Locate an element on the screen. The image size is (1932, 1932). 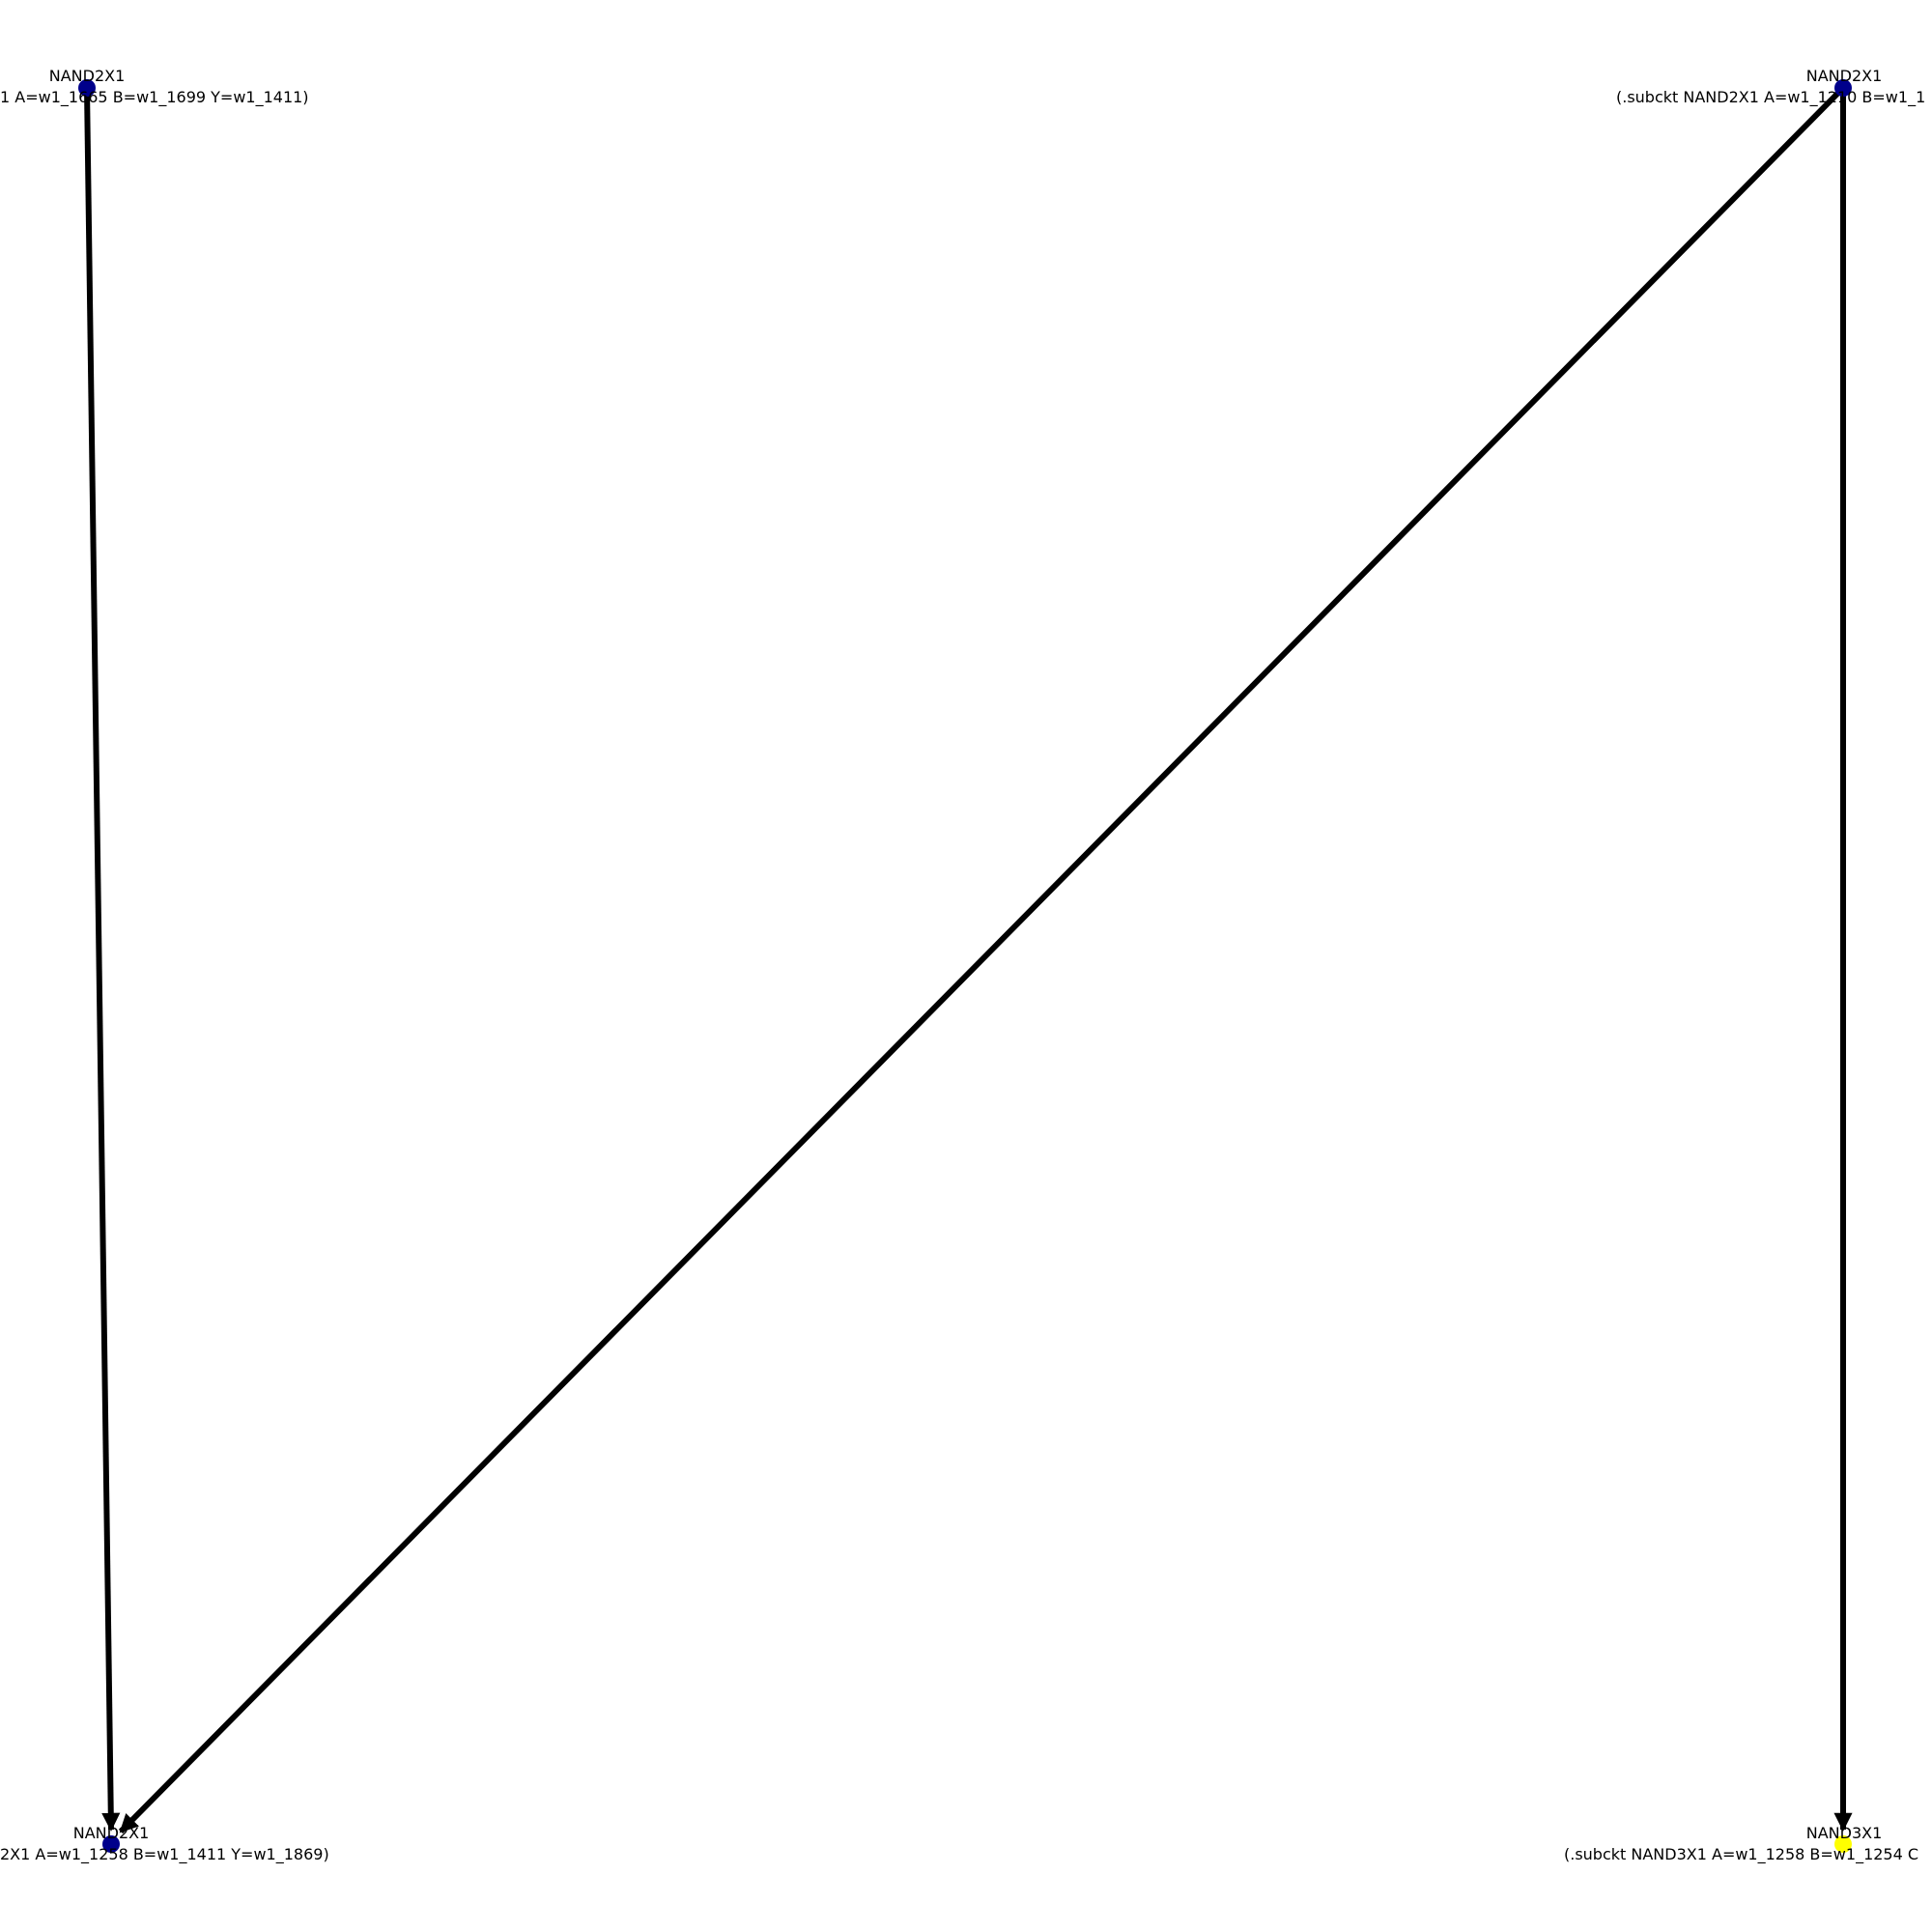
node-title: NAND3X1 is located at coordinates (1844, 1833).